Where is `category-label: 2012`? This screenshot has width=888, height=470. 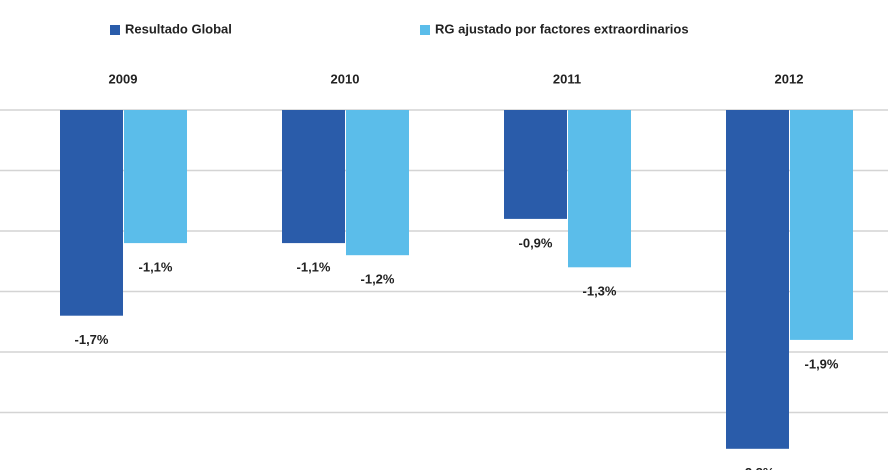
category-label: 2012 is located at coordinates (789, 78).